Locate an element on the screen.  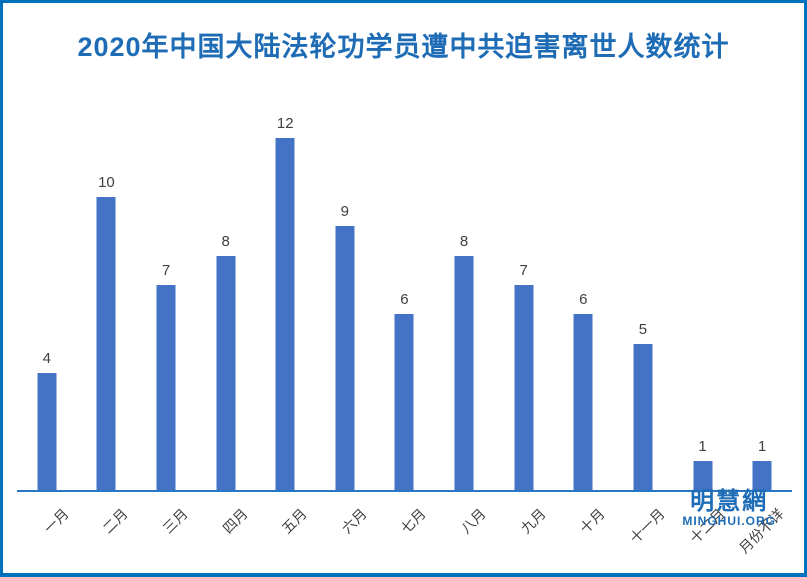
x-label-slot: 四月 is located at coordinates (226, 533).